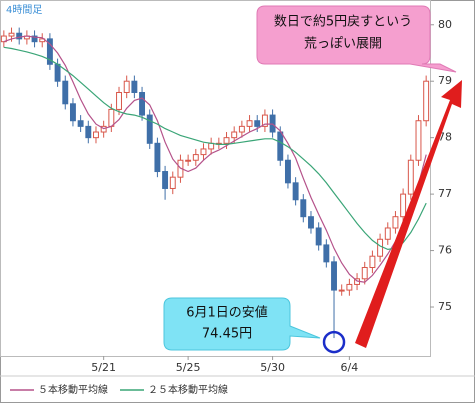 The height and width of the screenshot is (403, 475). What do you see at coordinates (343, 44) in the screenshot?
I see `rebound-text: 荒っぽい展開` at bounding box center [343, 44].